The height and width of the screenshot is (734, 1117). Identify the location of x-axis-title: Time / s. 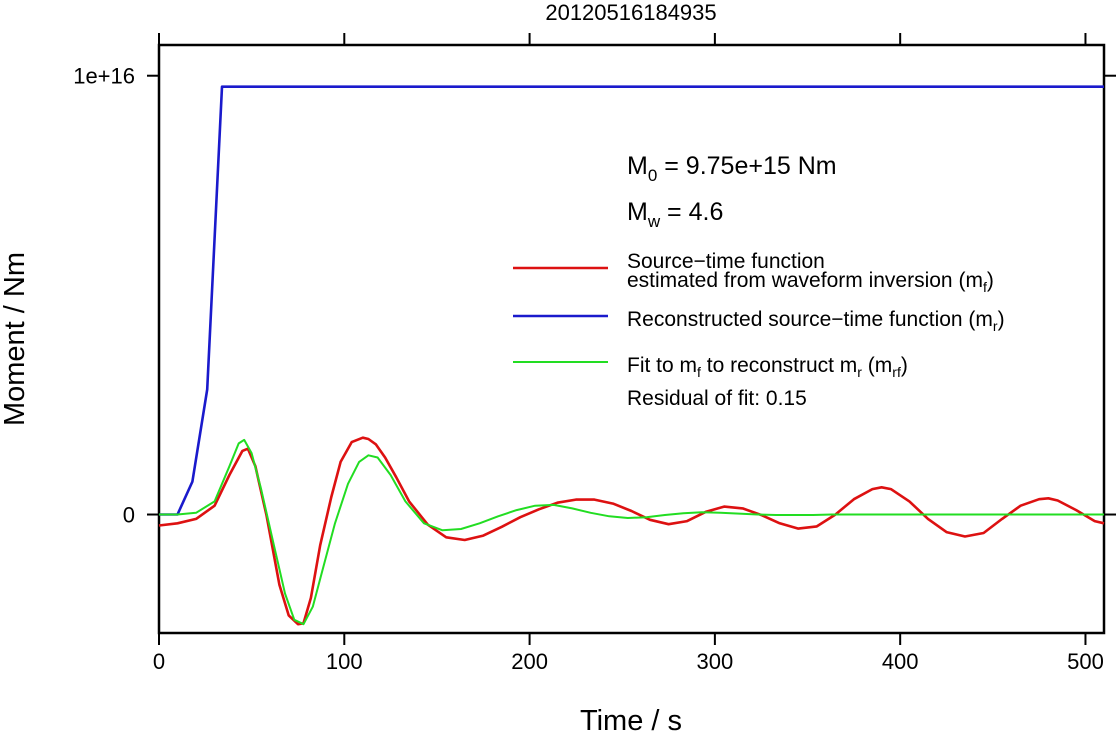
(631, 719).